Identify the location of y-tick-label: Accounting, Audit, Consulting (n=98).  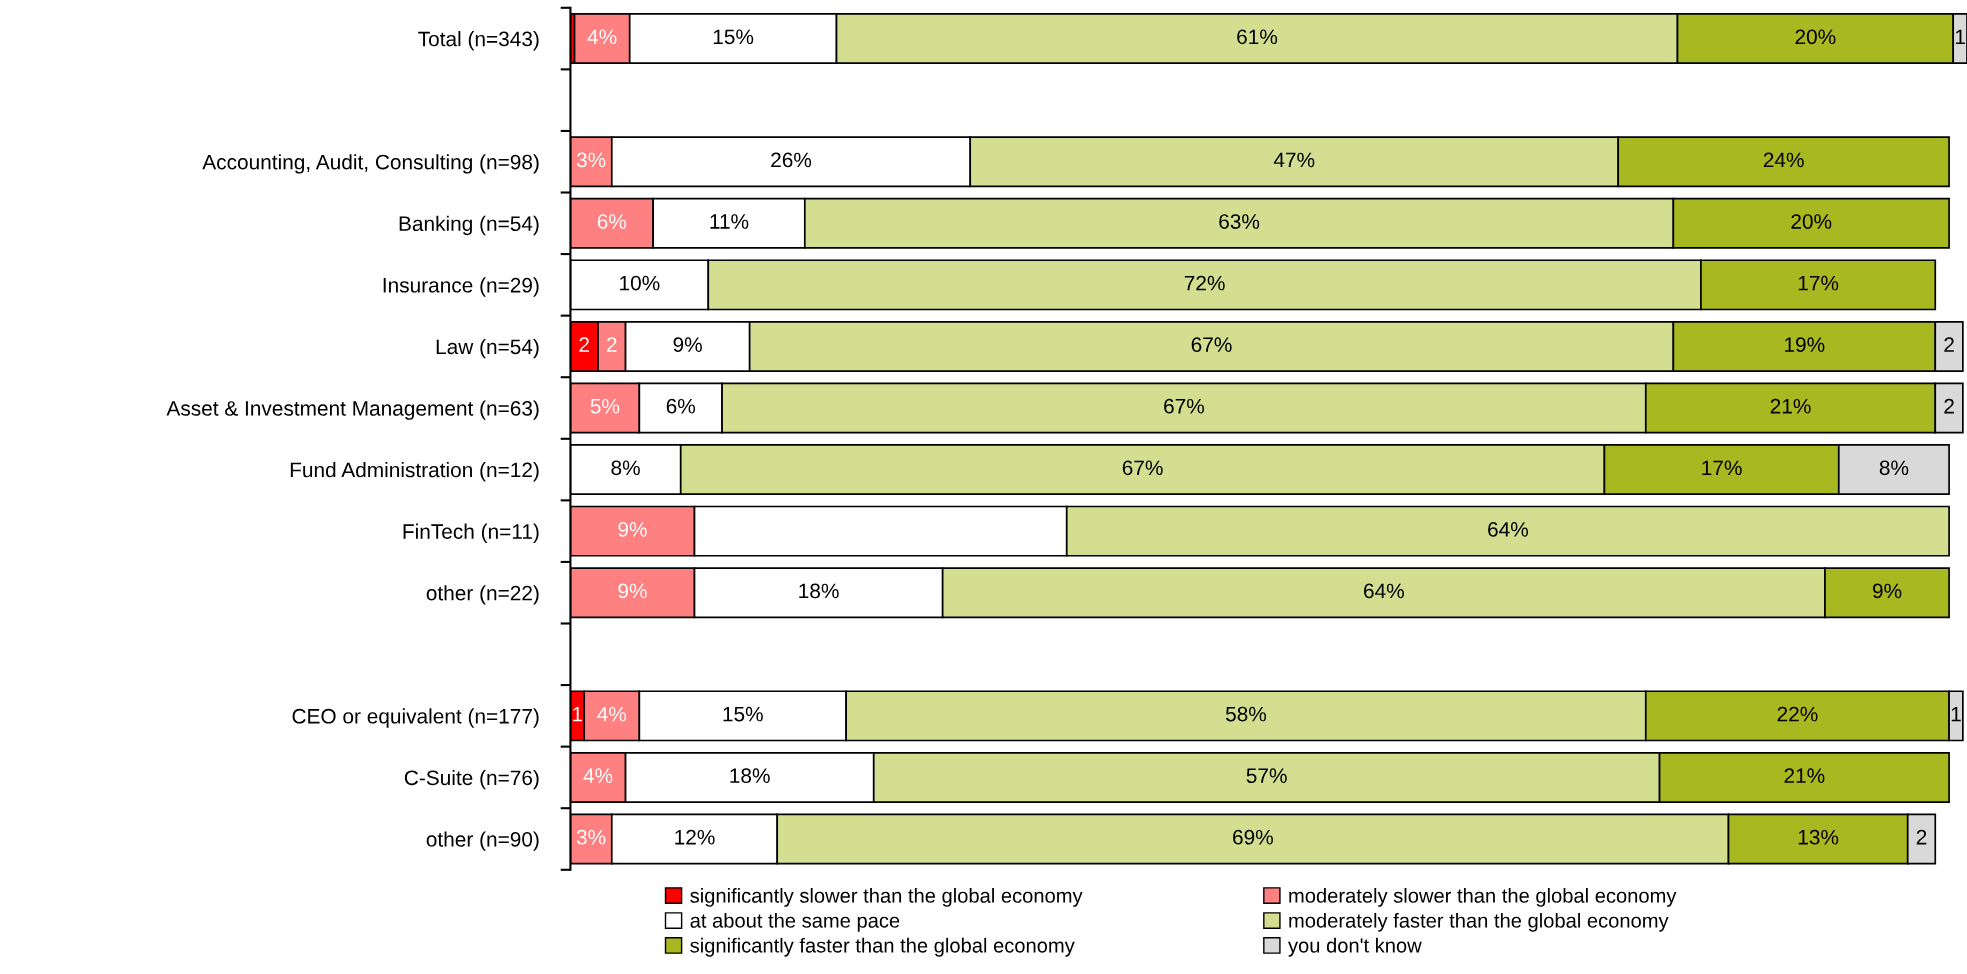
(370, 164).